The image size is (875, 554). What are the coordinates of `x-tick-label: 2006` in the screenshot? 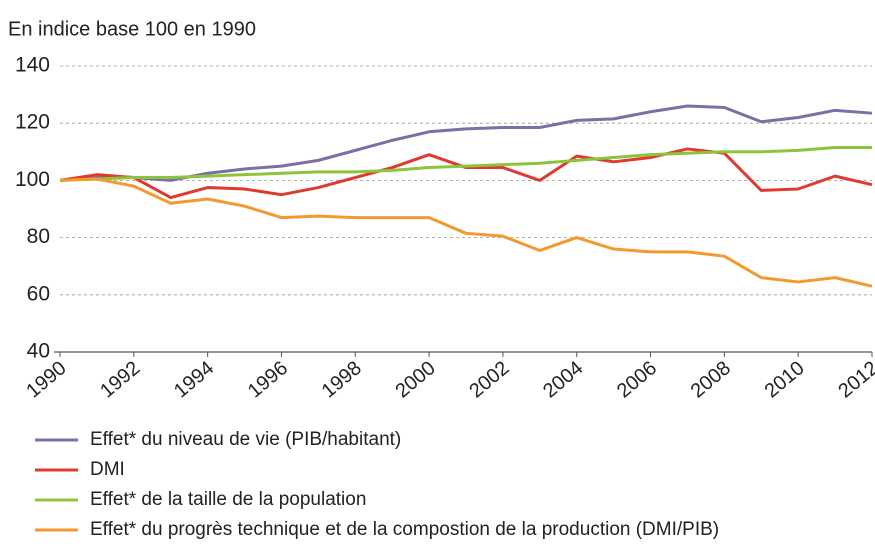 It's located at (637, 379).